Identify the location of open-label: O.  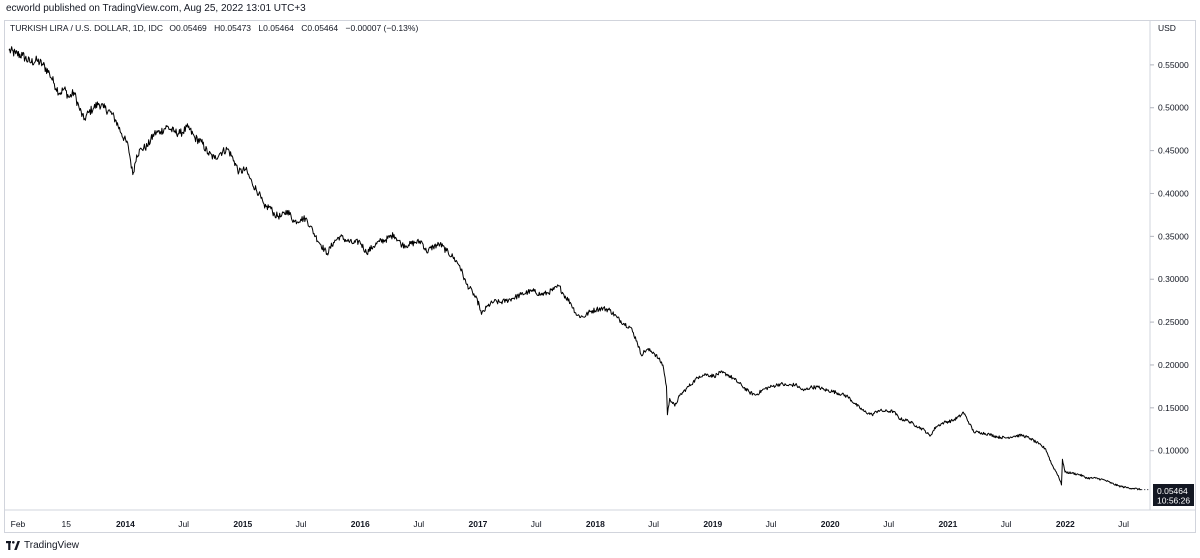
(173, 28).